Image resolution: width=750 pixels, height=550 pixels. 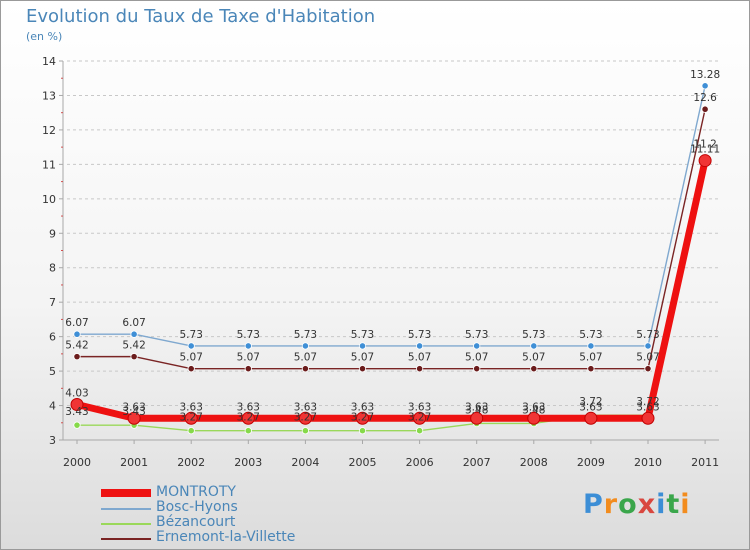 I want to click on x-tick-label: 2007, so click(x=477, y=462).